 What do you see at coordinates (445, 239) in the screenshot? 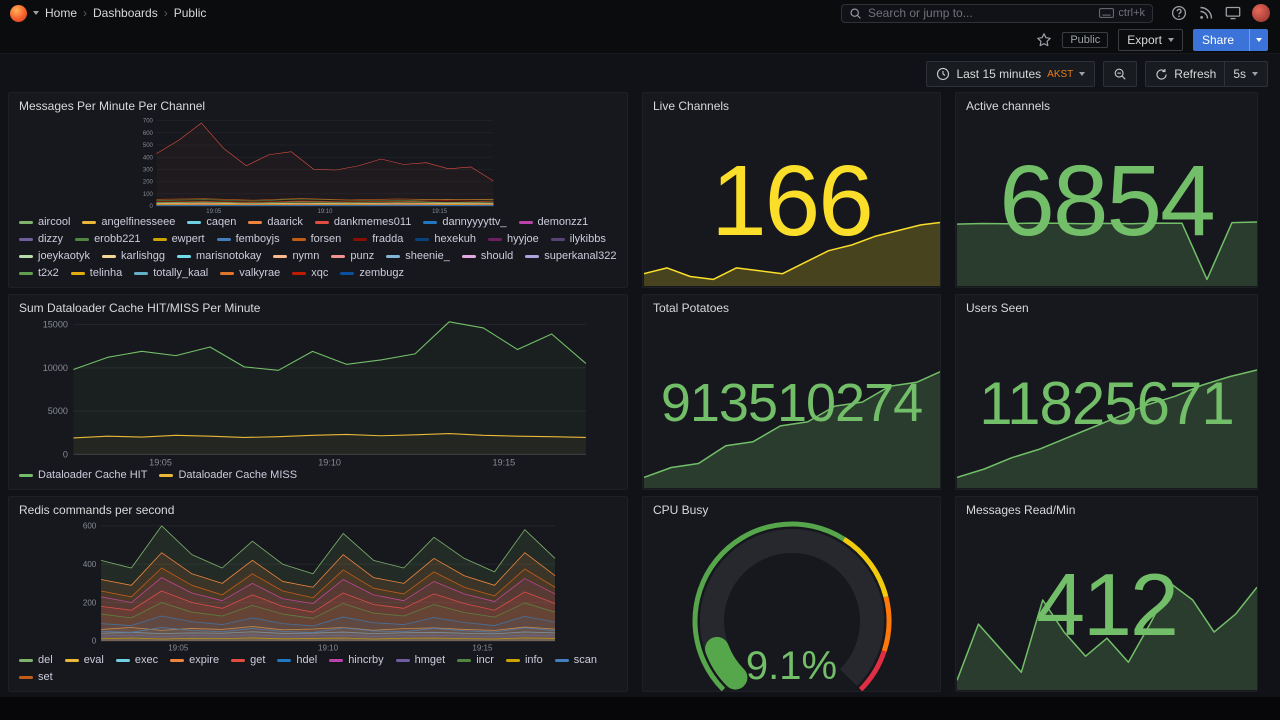
I see `legend-item: hexekuh` at bounding box center [445, 239].